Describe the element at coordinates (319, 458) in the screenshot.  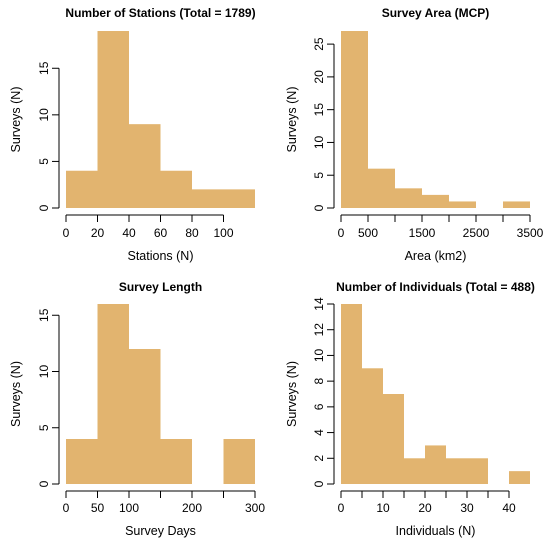
I see `y-tick-label: 2` at that location.